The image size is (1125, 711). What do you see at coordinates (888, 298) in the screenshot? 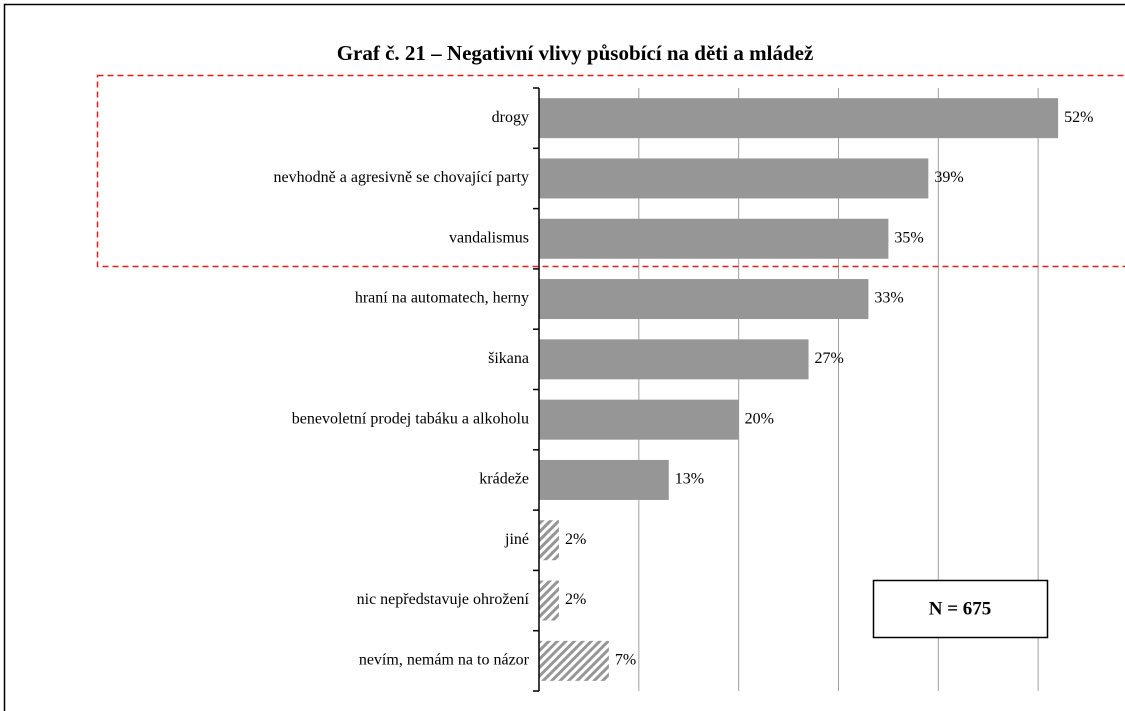
I see `value-label: 33%` at bounding box center [888, 298].